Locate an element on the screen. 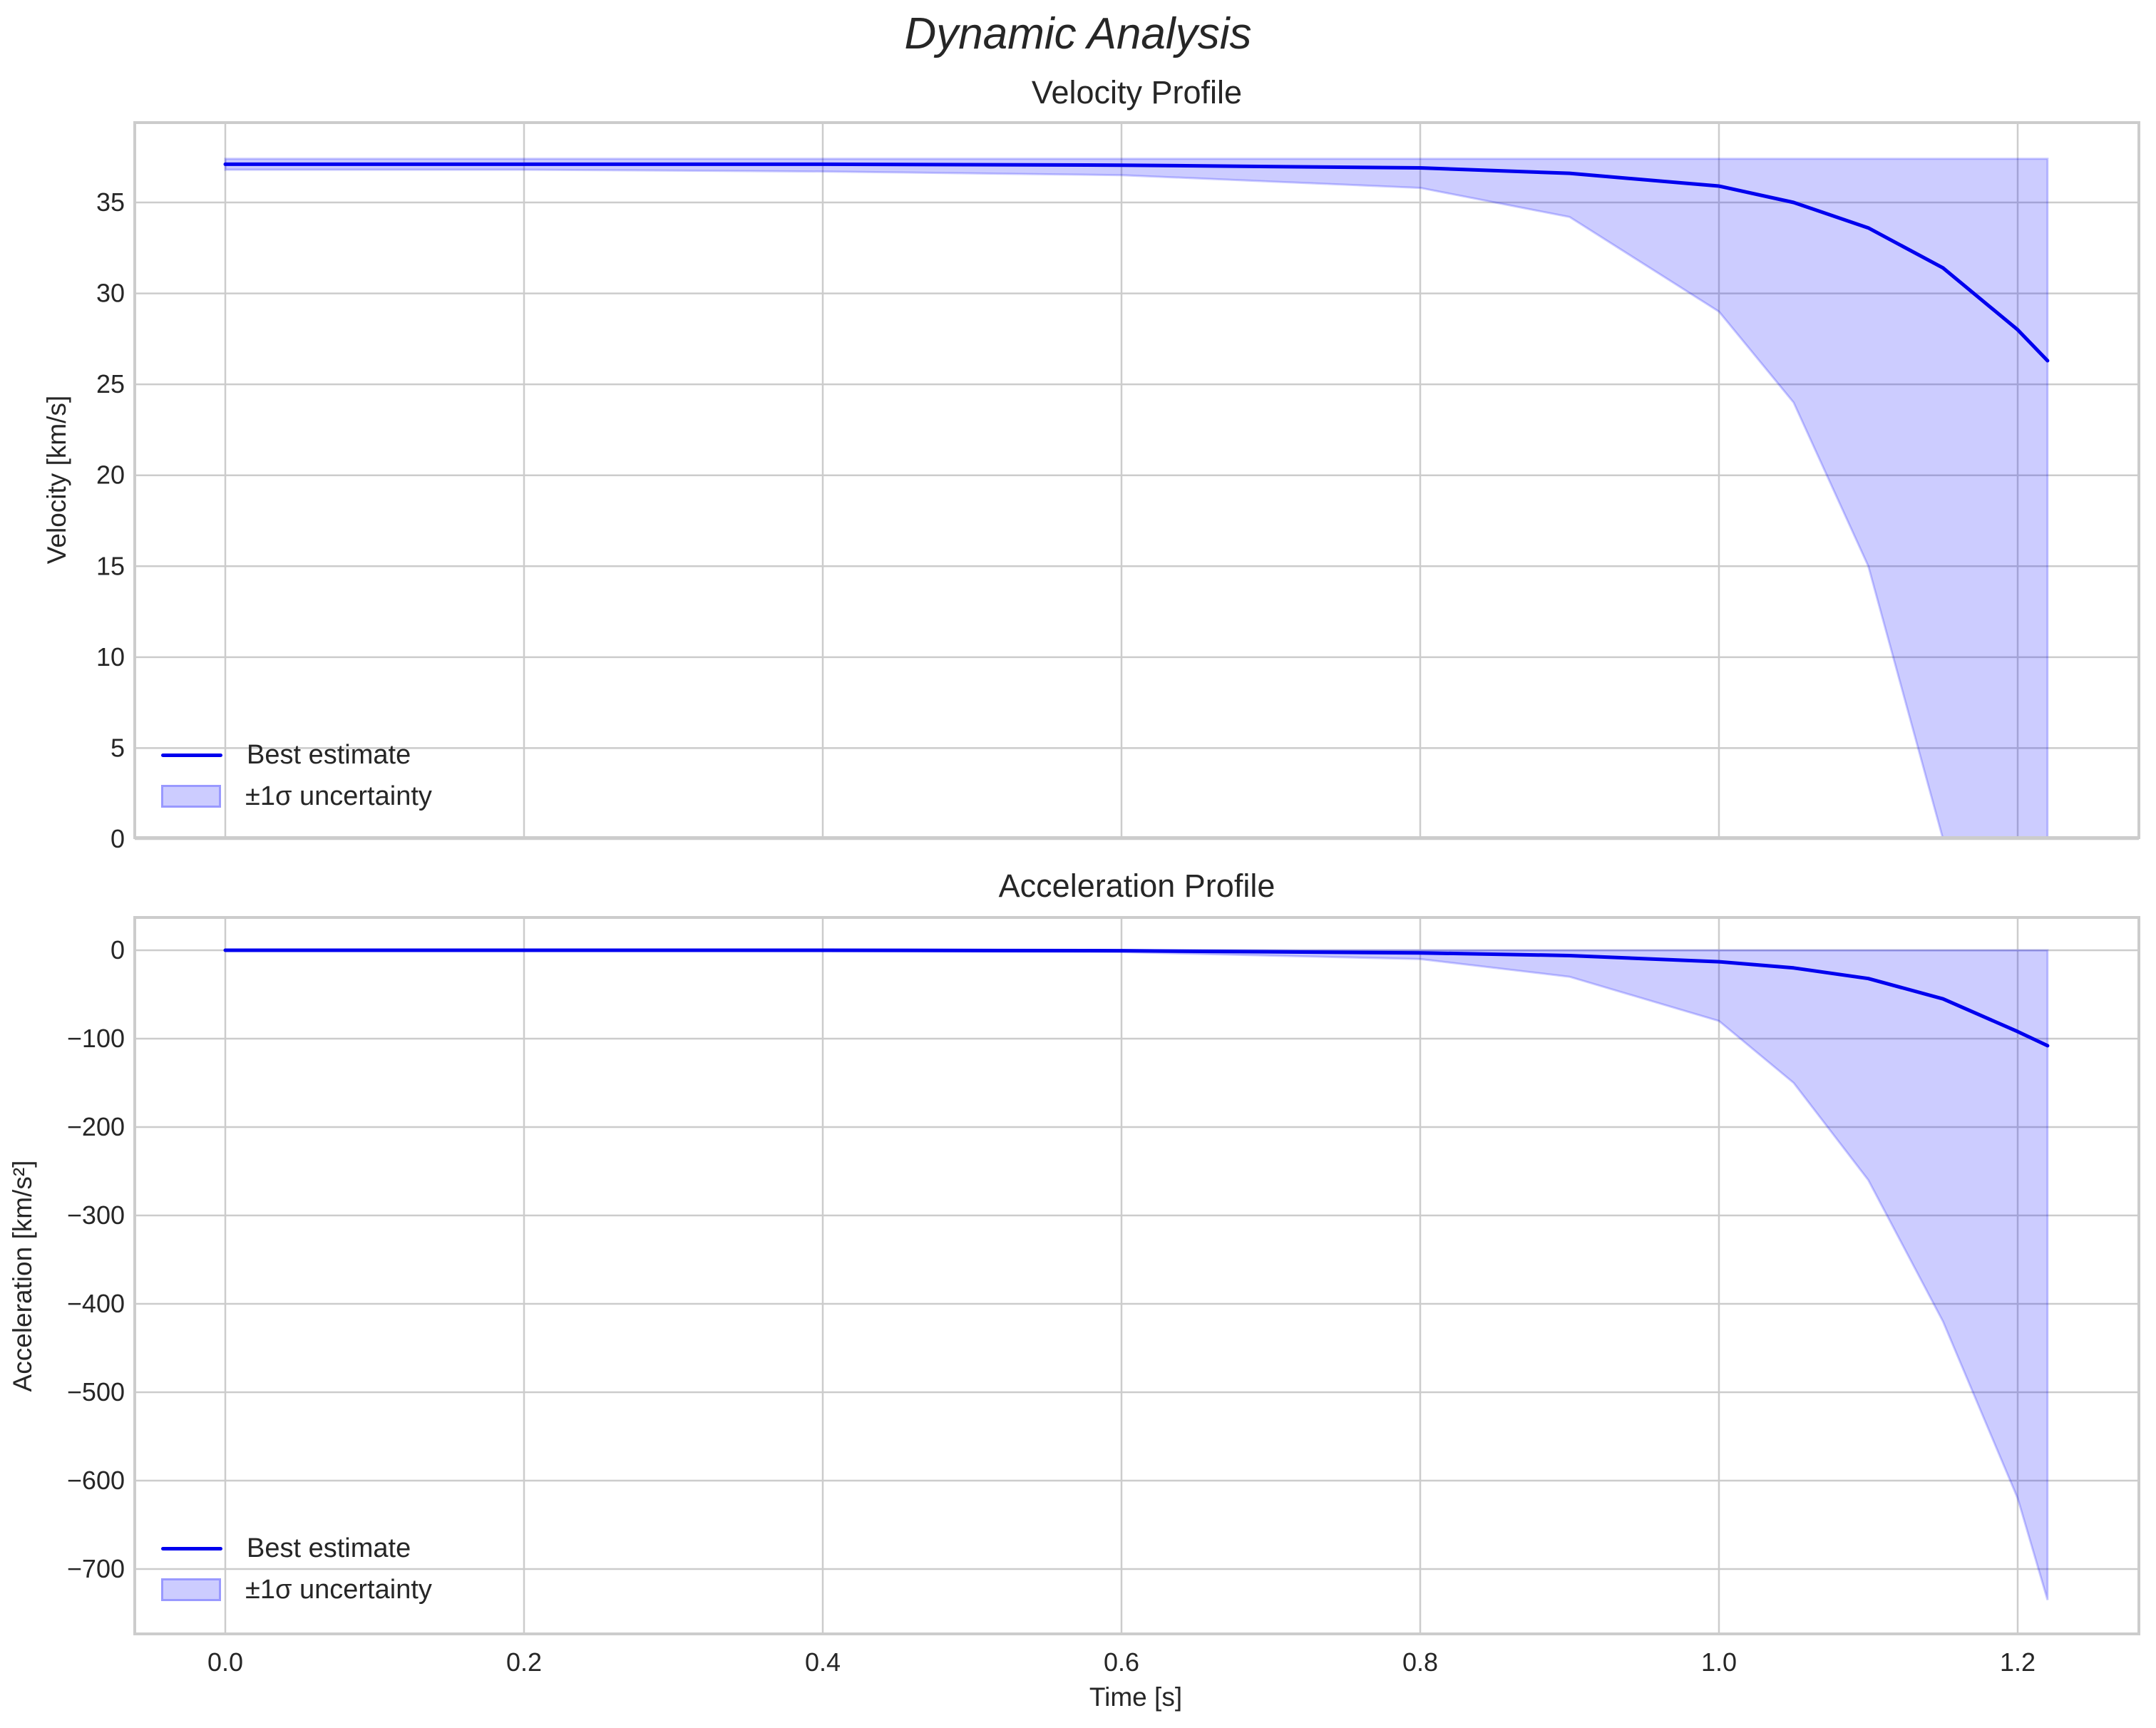 The image size is (2156, 1728). y-tick-label: 20 is located at coordinates (110, 475).